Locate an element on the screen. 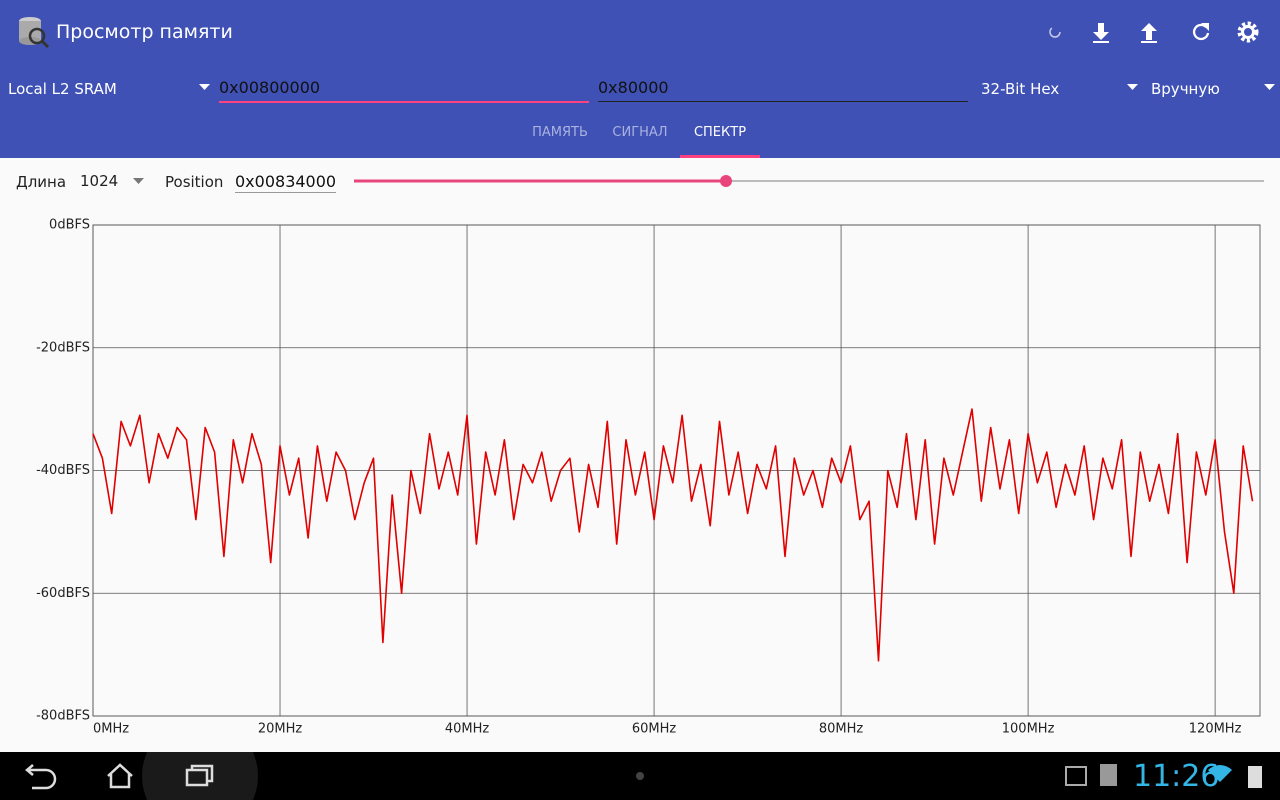 The image size is (1280, 800). upload-button is located at coordinates (1149, 33).